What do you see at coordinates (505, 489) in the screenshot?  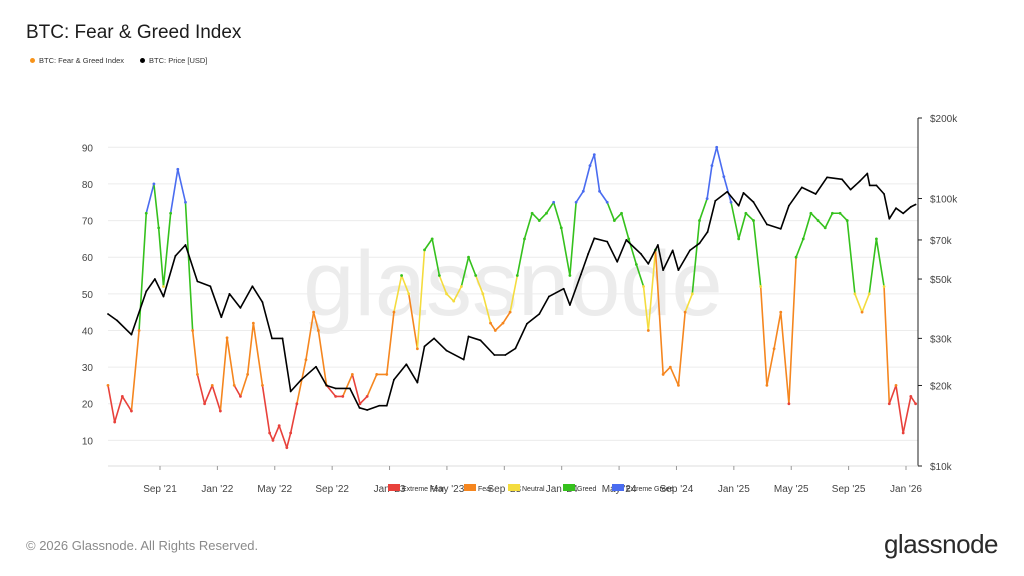 I see `x-tick-label: Sep '23` at bounding box center [505, 489].